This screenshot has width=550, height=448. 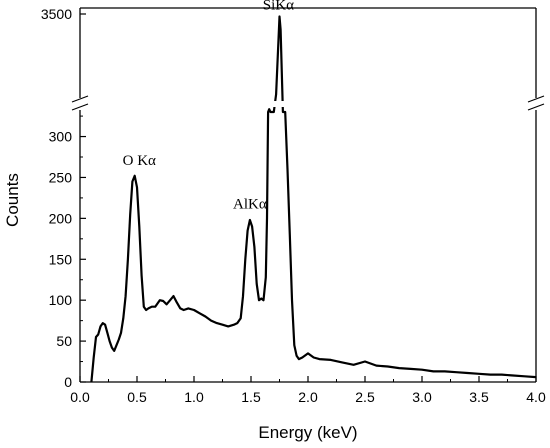 What do you see at coordinates (63, 198) in the screenshot?
I see `y-axis-ticks: 0 50 100 150 200 250 300 3500` at bounding box center [63, 198].